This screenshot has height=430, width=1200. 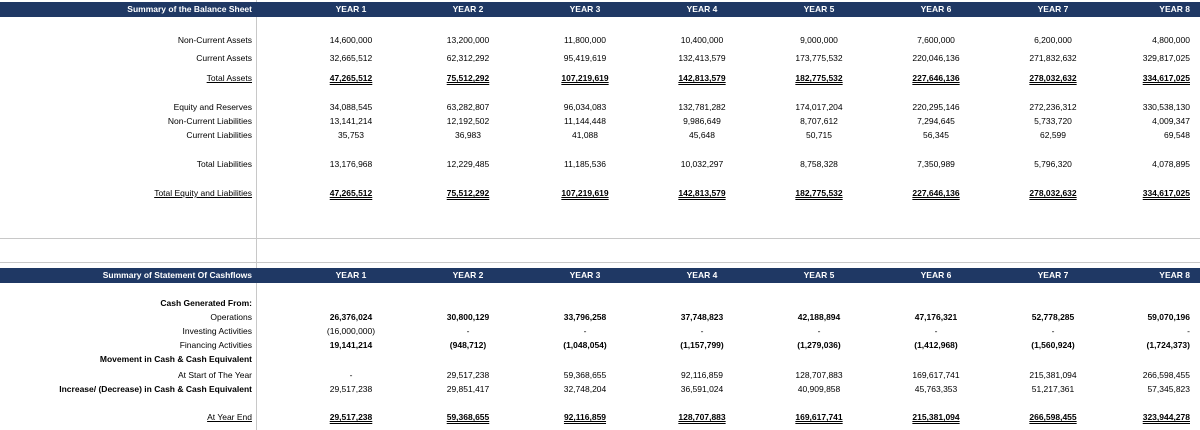 What do you see at coordinates (585, 345) in the screenshot?
I see `table-cell: (1,048,054)` at bounding box center [585, 345].